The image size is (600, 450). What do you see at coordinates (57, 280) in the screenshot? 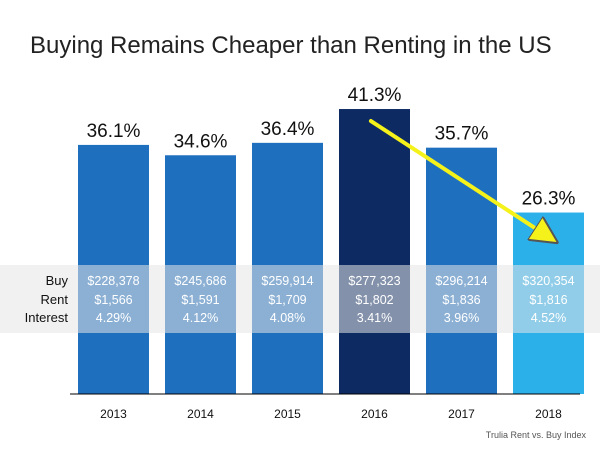
I see `row-label-buy: Buy` at bounding box center [57, 280].